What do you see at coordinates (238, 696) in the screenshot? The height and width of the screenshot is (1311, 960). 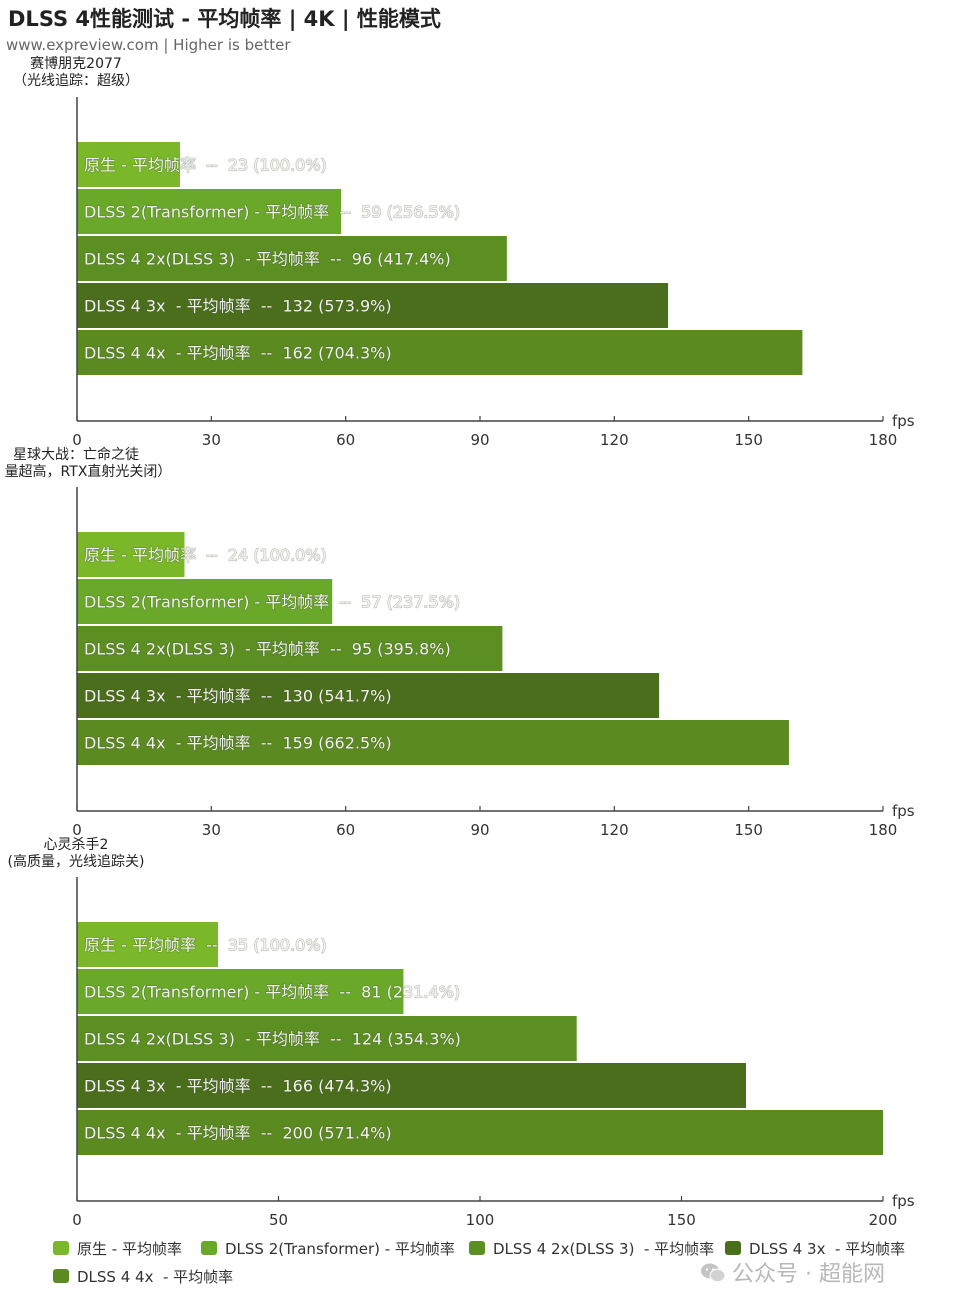 I see `bar-label: DLSS 4 3x - 平均帧率 -- 130 (541.7%)` at bounding box center [238, 696].